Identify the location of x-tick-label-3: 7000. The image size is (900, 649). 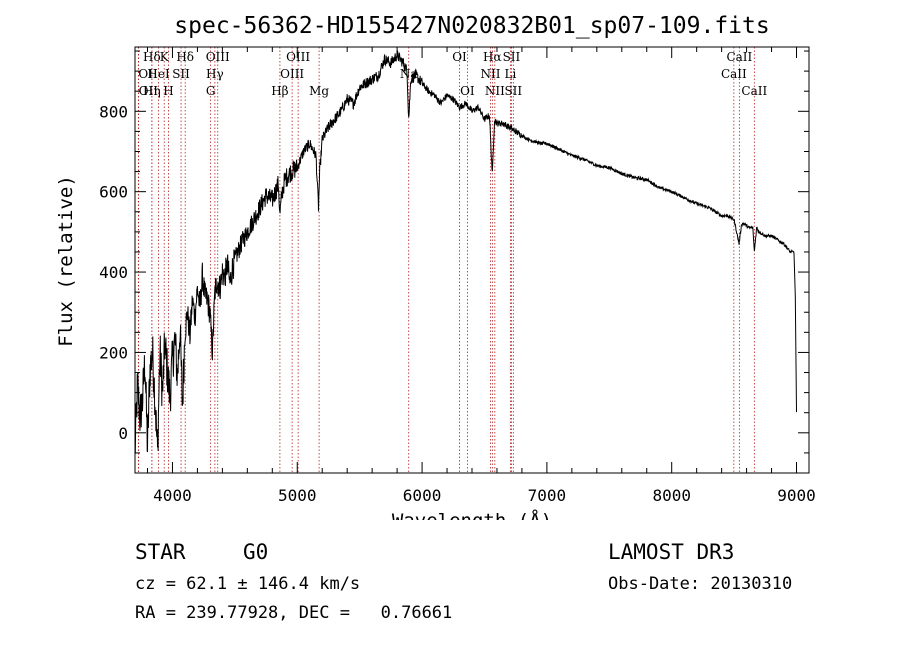
(547, 495).